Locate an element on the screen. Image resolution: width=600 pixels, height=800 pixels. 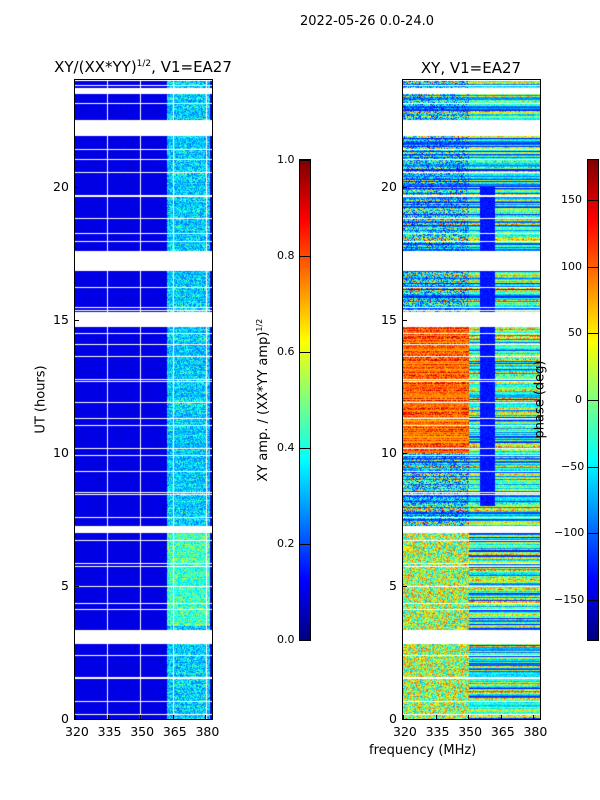
right-y-tick-label: 15 is located at coordinates (389, 319).